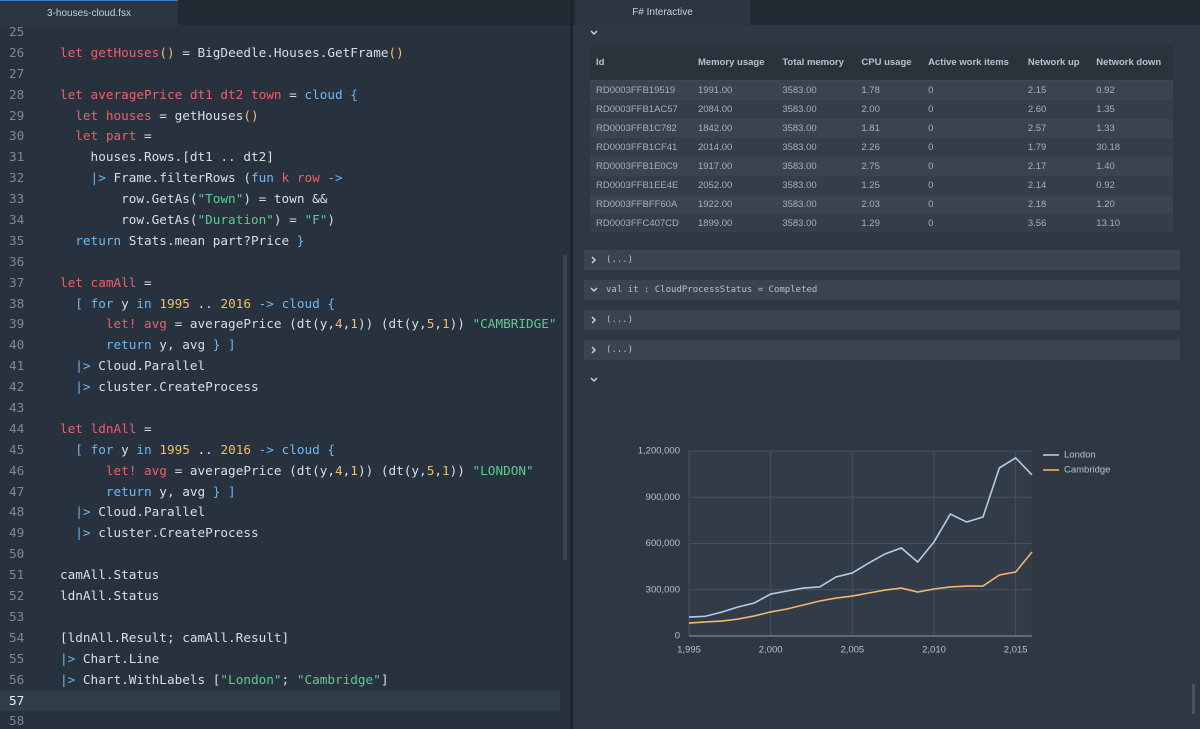  I want to click on code-line: 42 |> cluster.CreateProcess, so click(280, 387).